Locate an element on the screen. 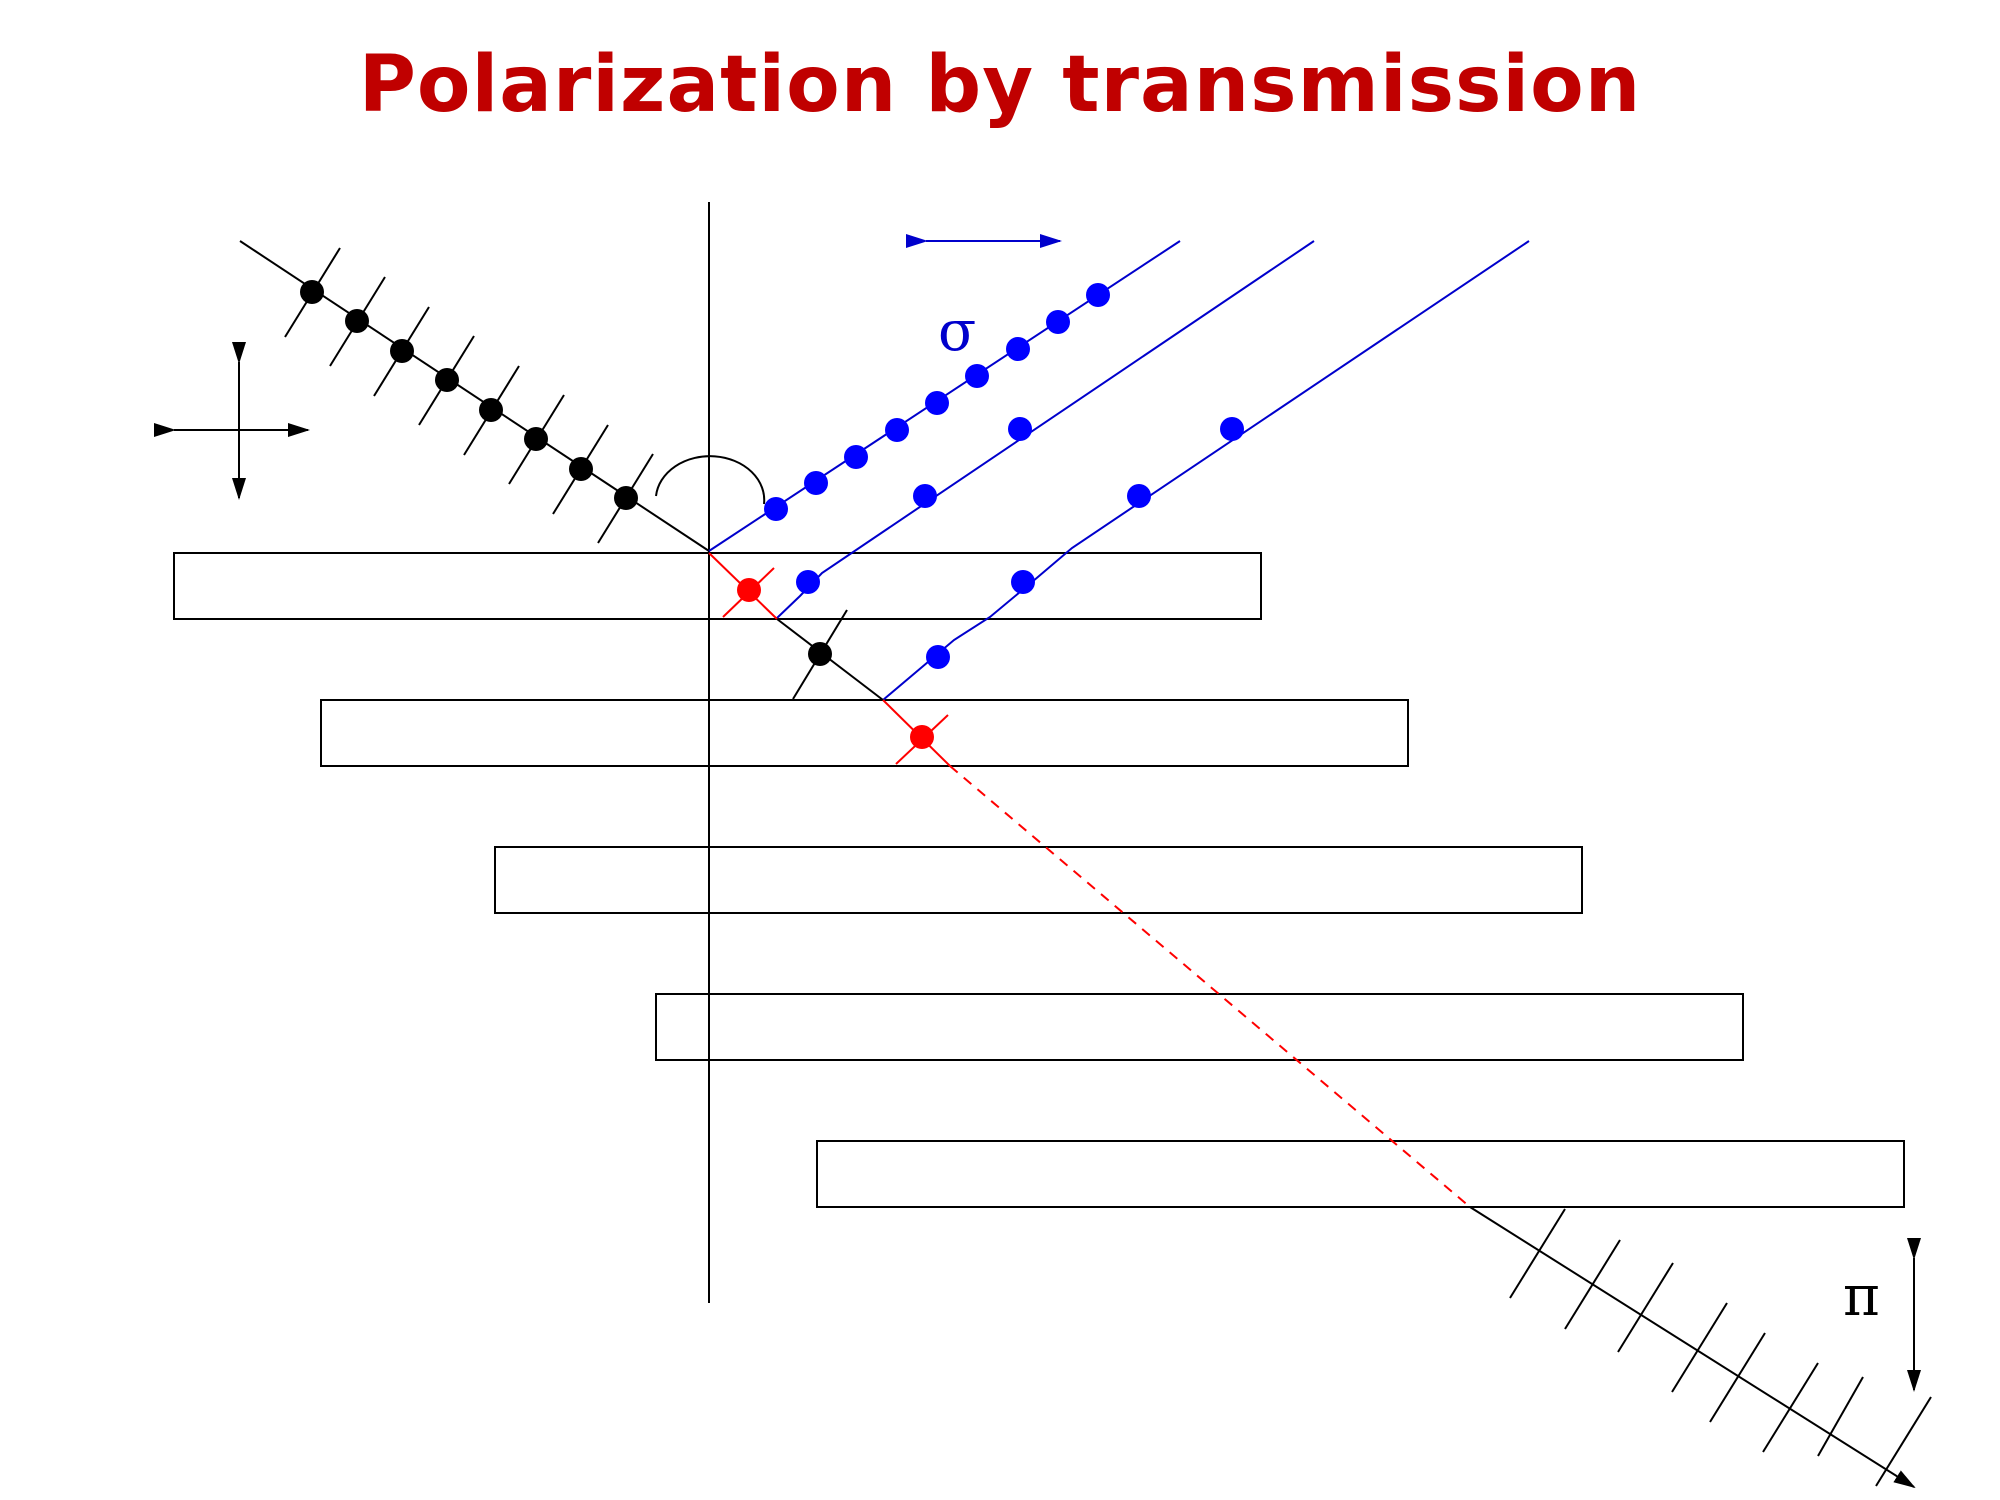 This screenshot has height=1500, width=2000. sigma-label: σ is located at coordinates (957, 331).